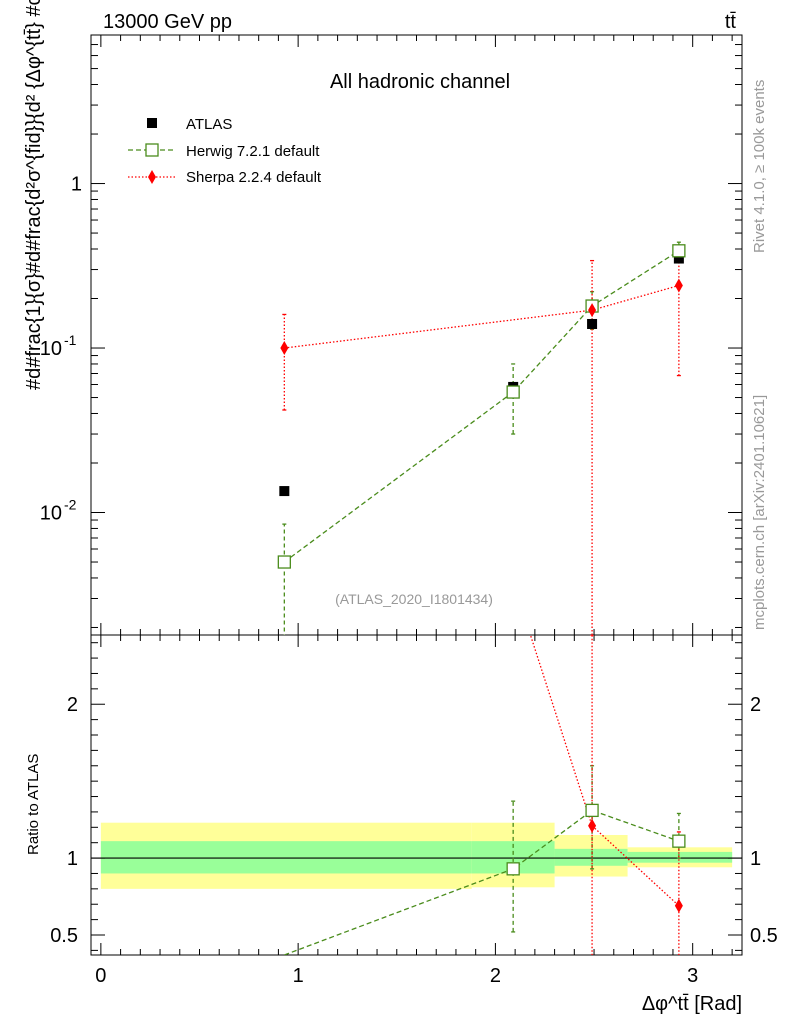  Describe the element at coordinates (692, 1004) in the screenshot. I see `xlabel: Δφ^tt̄ [Rad]` at that location.